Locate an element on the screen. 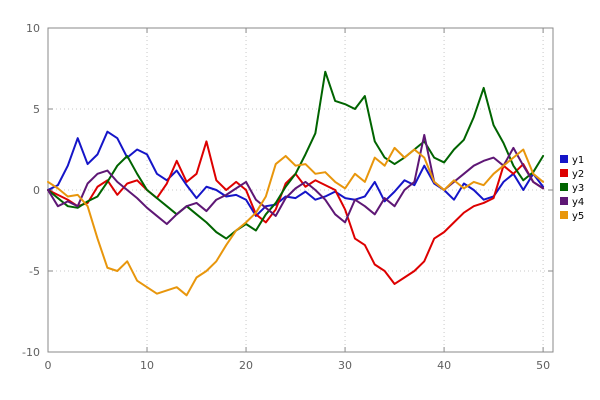 This screenshot has height=400, width=600. y-tick-label: 5 is located at coordinates (36, 109).